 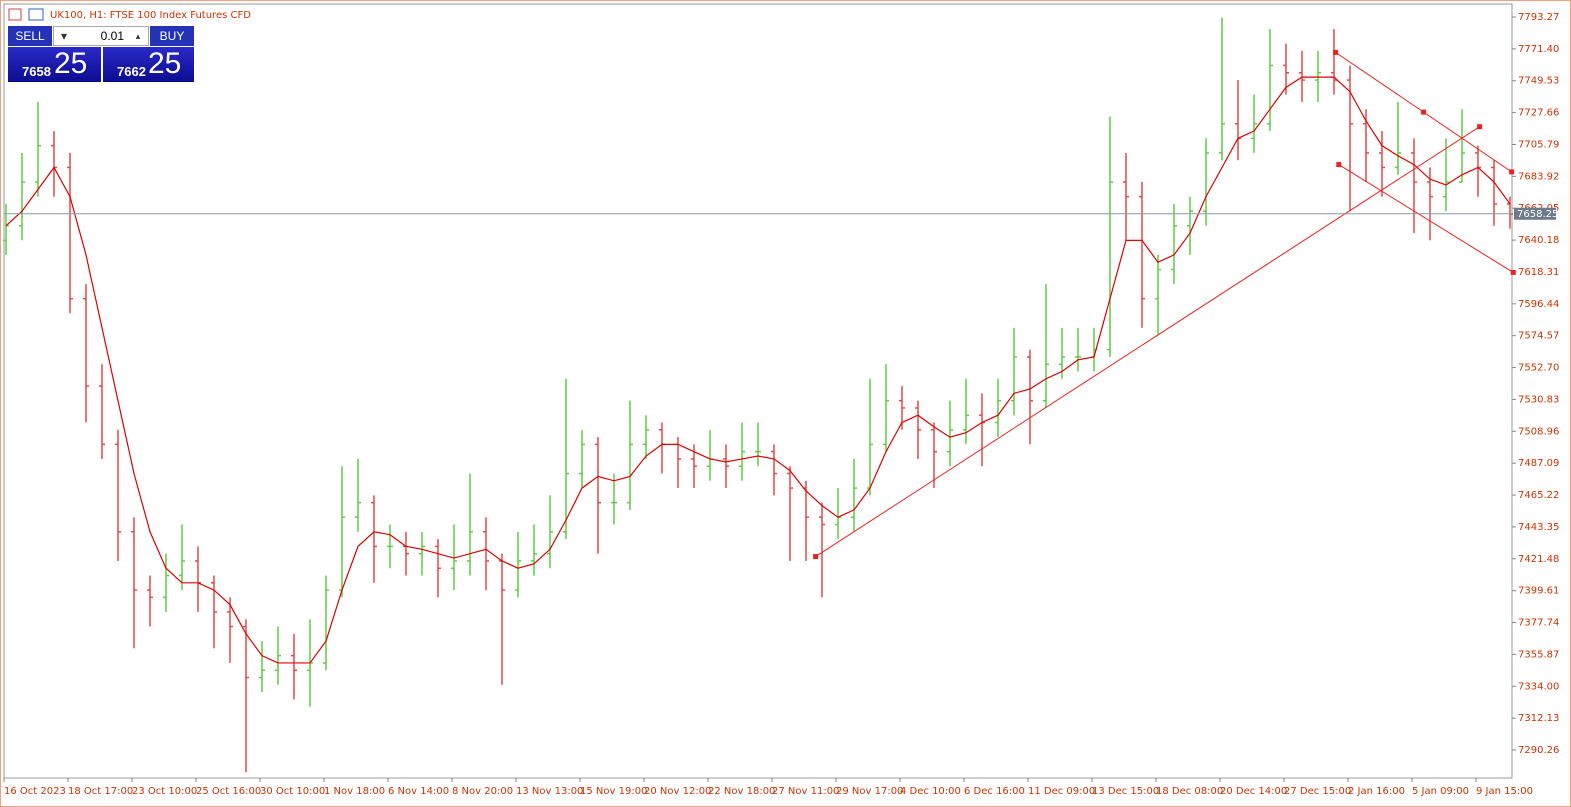 What do you see at coordinates (292, 791) in the screenshot?
I see `x-tick-label: 30 Oct 10:00` at bounding box center [292, 791].